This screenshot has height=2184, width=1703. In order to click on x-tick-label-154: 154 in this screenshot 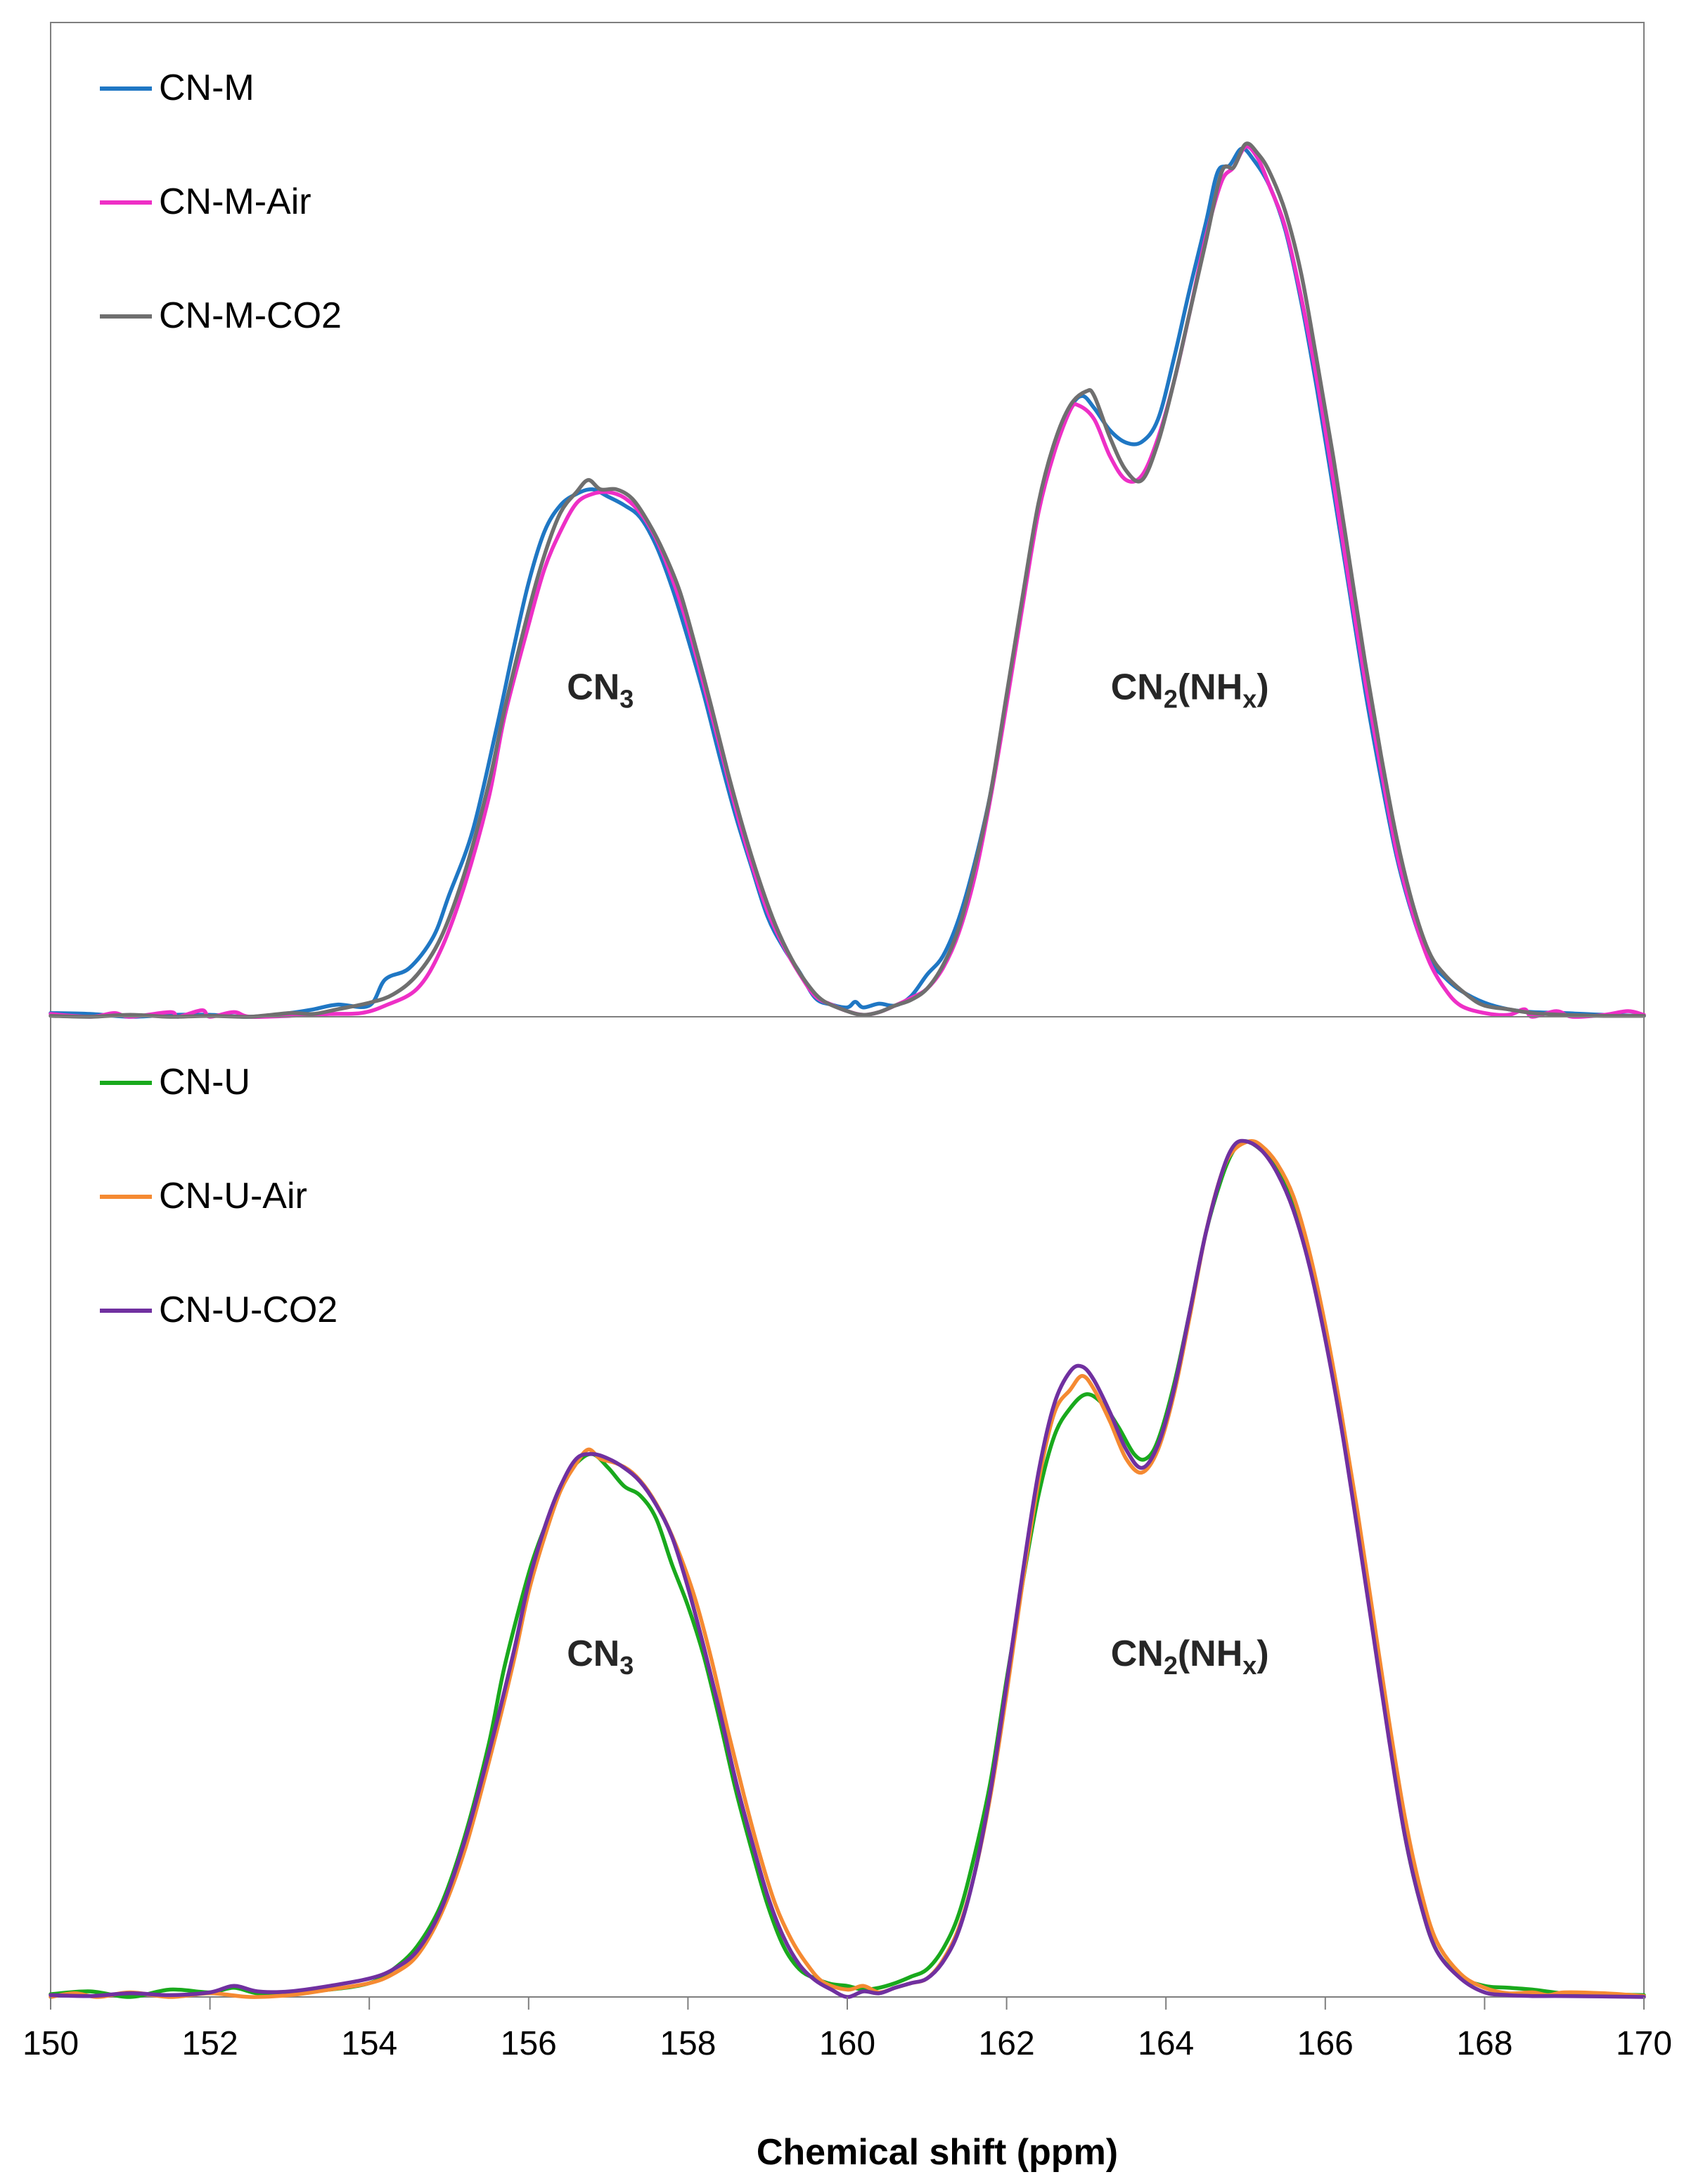, I will do `click(369, 2043)`.